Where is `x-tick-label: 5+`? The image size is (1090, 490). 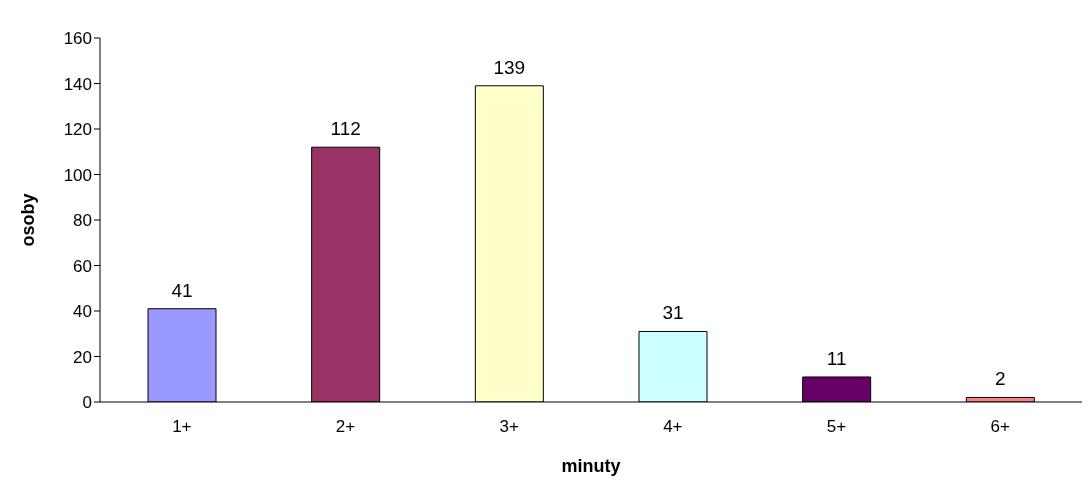
x-tick-label: 5+ is located at coordinates (836, 427).